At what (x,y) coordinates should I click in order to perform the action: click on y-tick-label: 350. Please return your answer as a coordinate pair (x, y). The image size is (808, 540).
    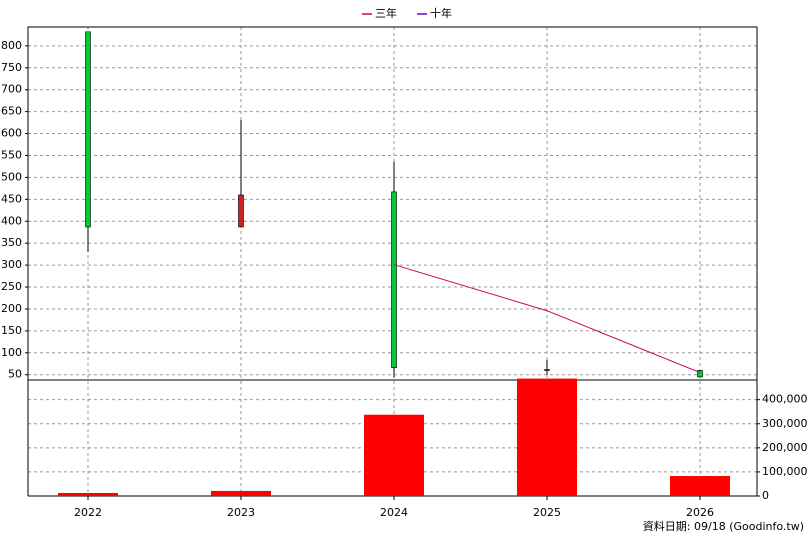
    Looking at the image, I should click on (11, 242).